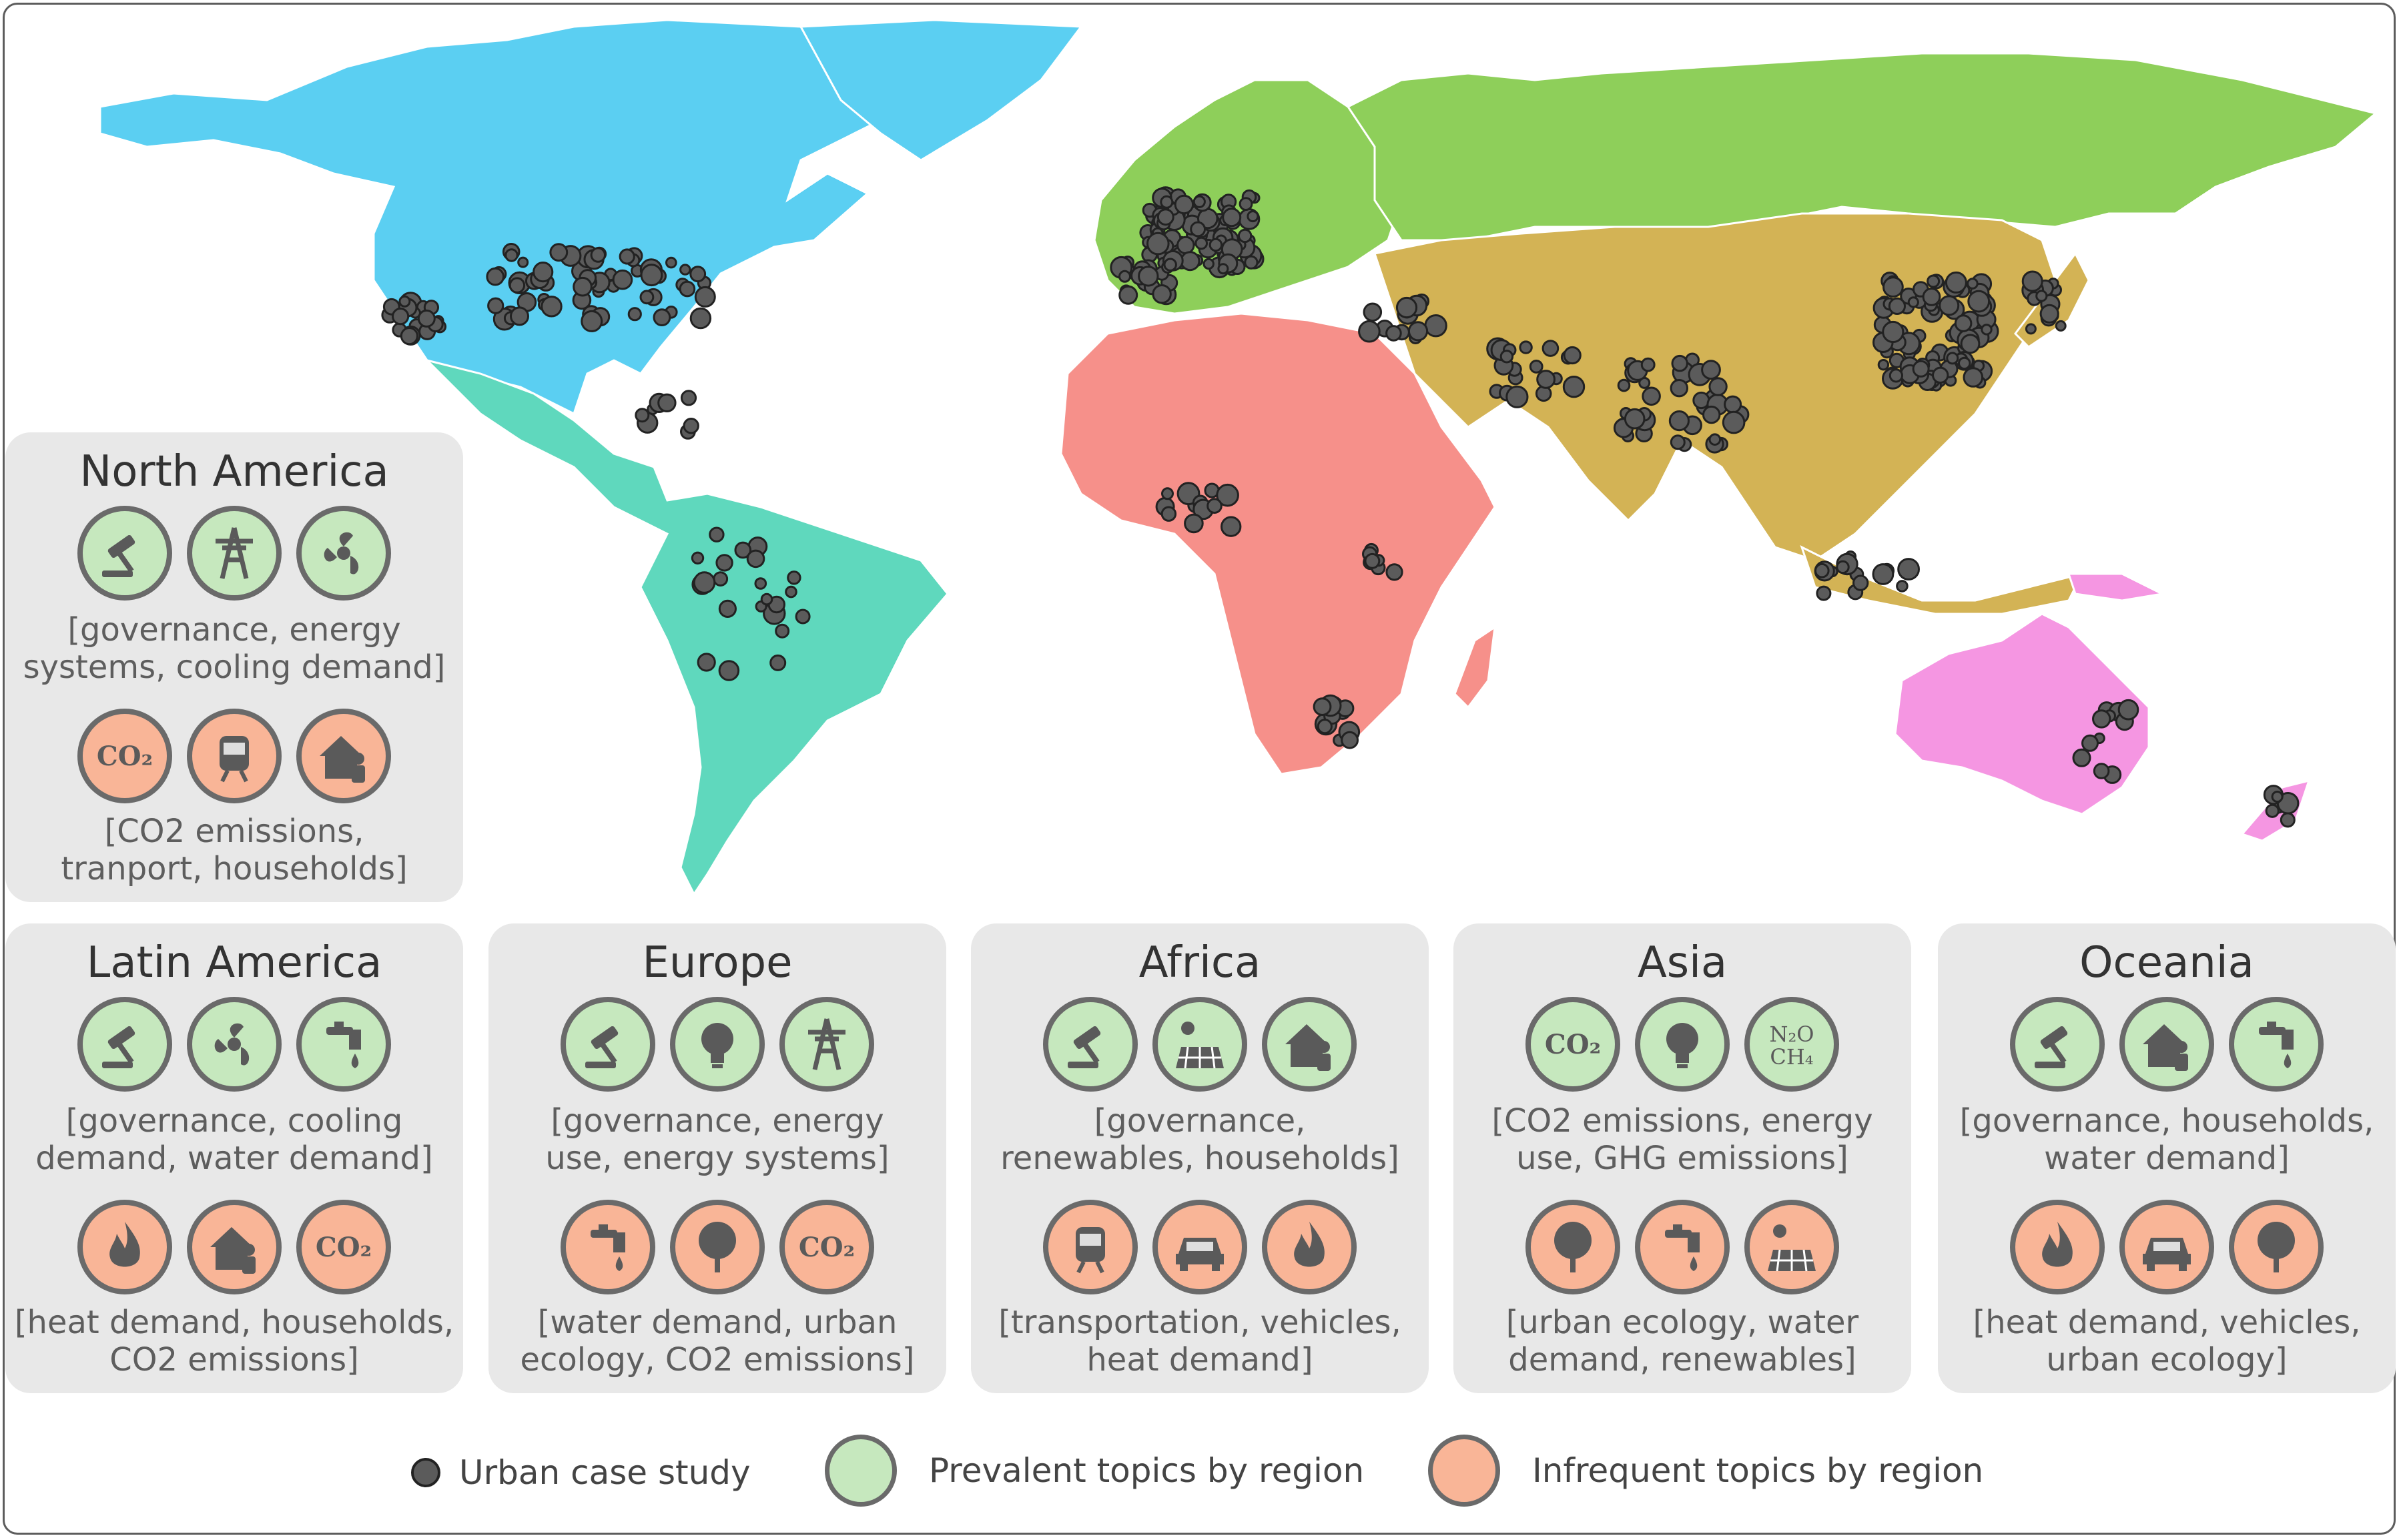 Image resolution: width=2401 pixels, height=1540 pixels. Describe the element at coordinates (941, 90) in the screenshot. I see `greenland-landmass` at that location.